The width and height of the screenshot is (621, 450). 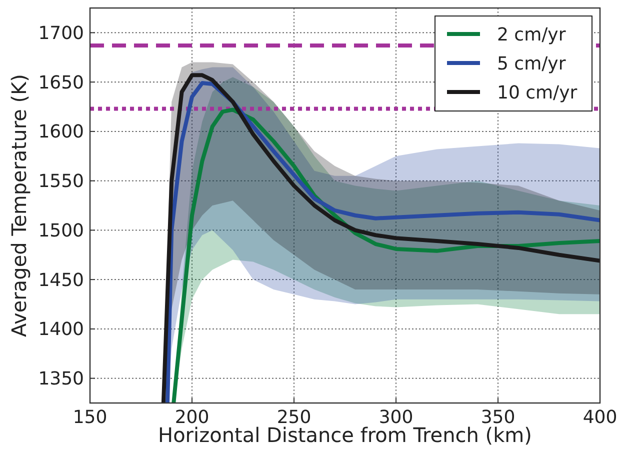 What do you see at coordinates (61, 280) in the screenshot?
I see `y-tick-label: 1450` at bounding box center [61, 280].